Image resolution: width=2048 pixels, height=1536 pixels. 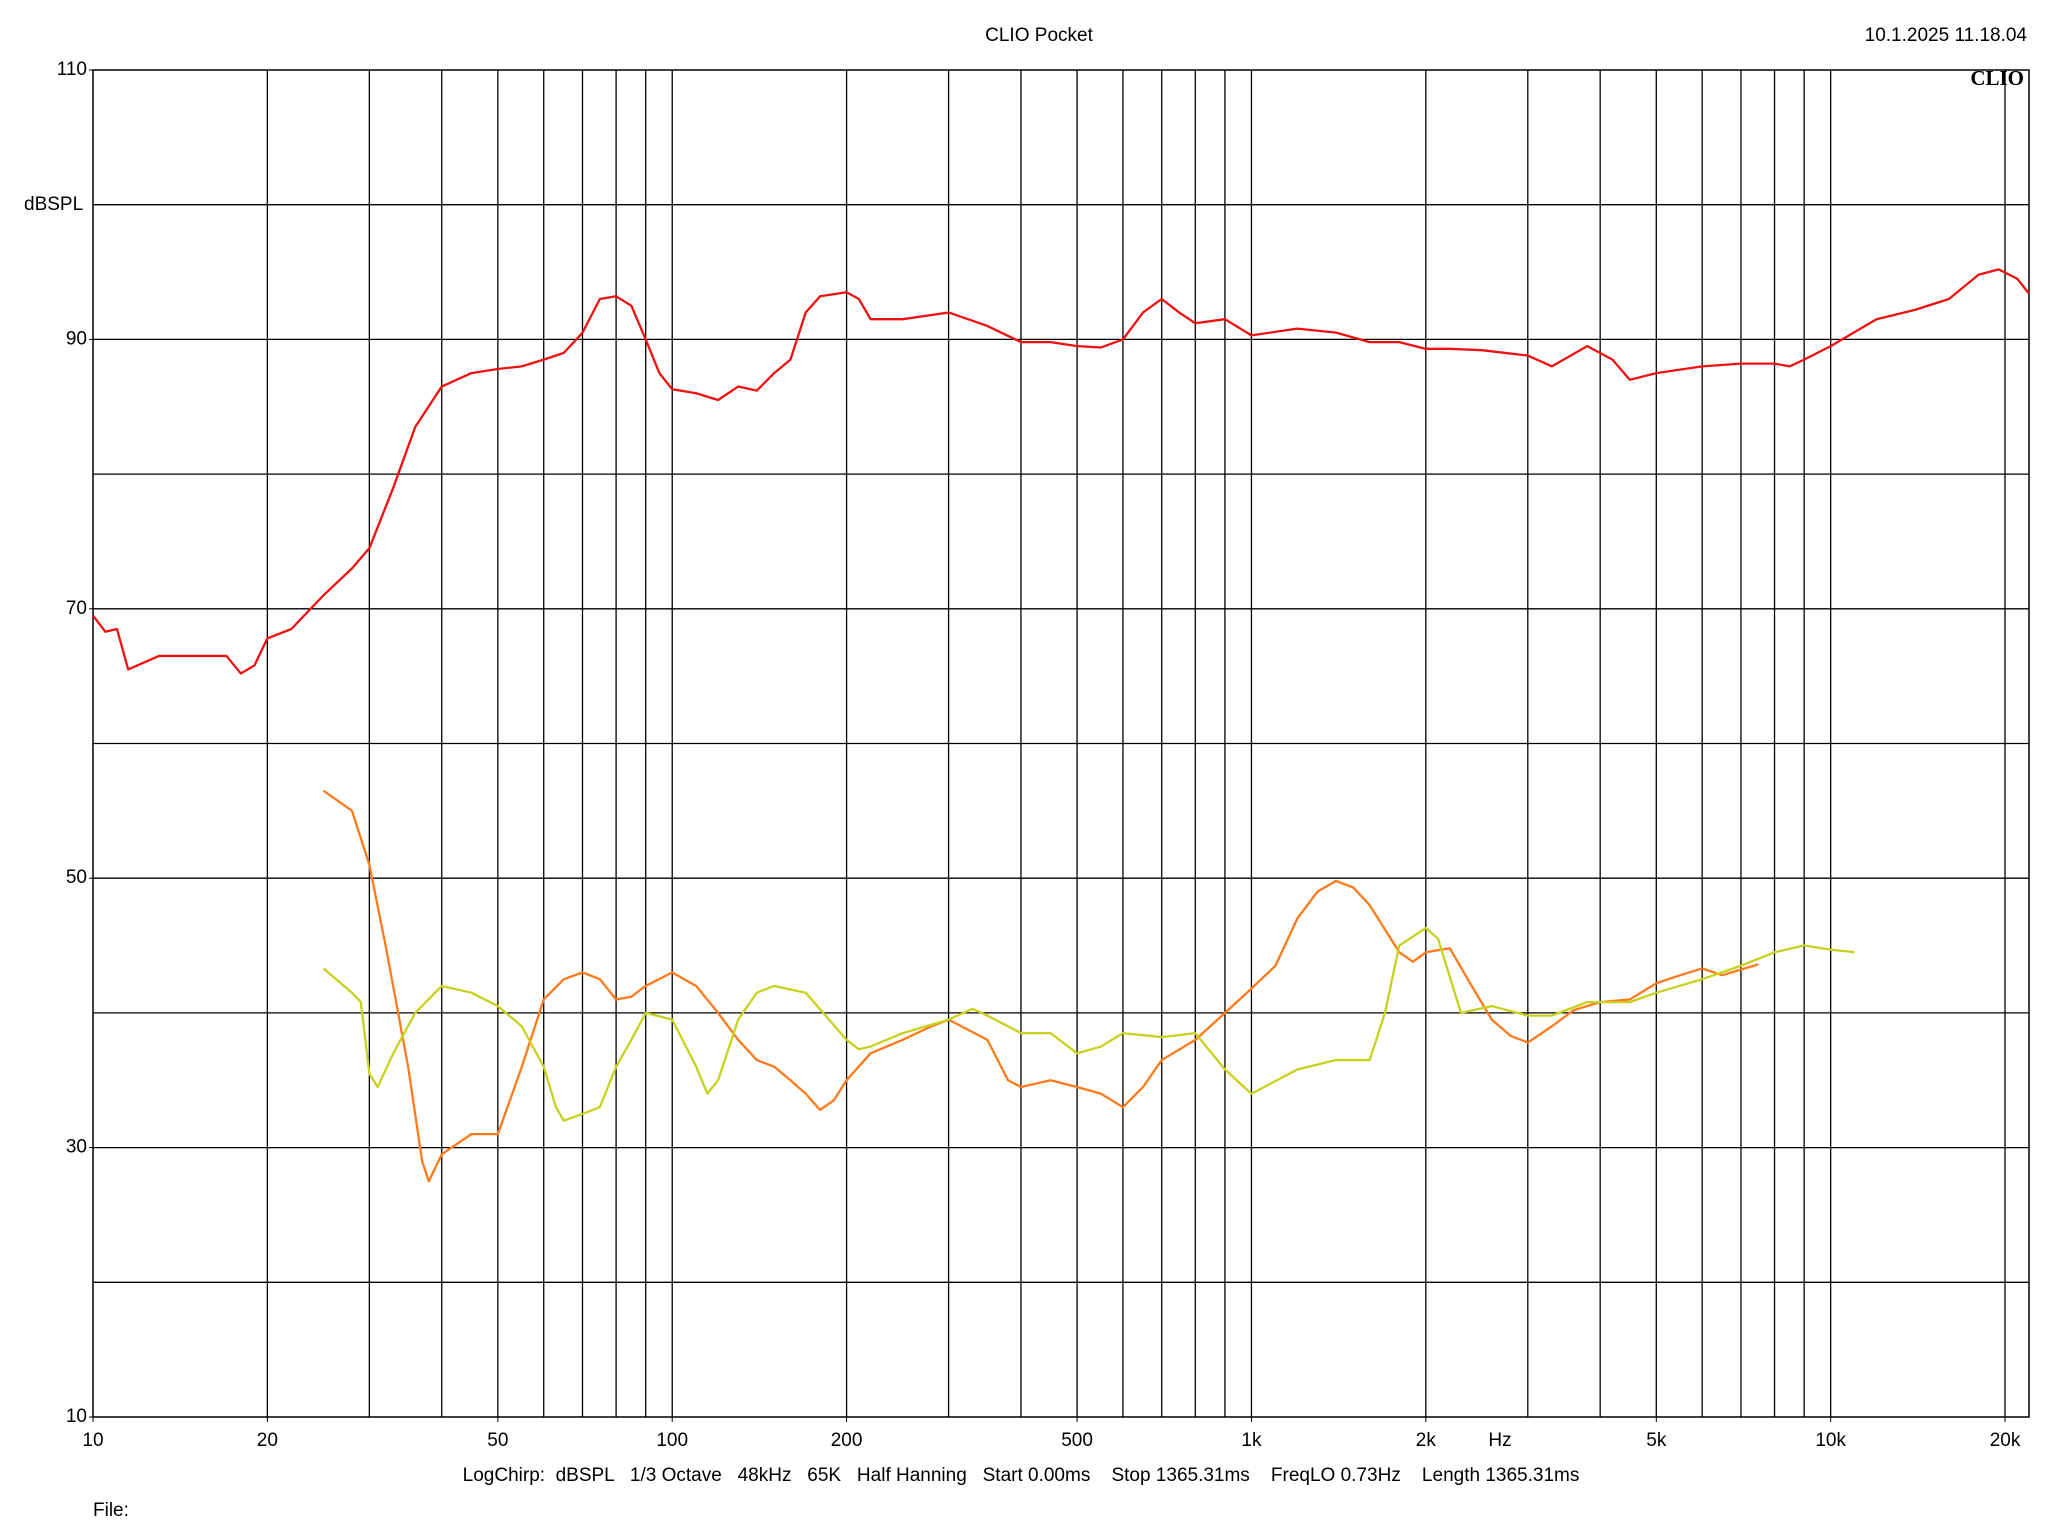 What do you see at coordinates (1426, 1440) in the screenshot?
I see `x-tick-label: 2k` at bounding box center [1426, 1440].